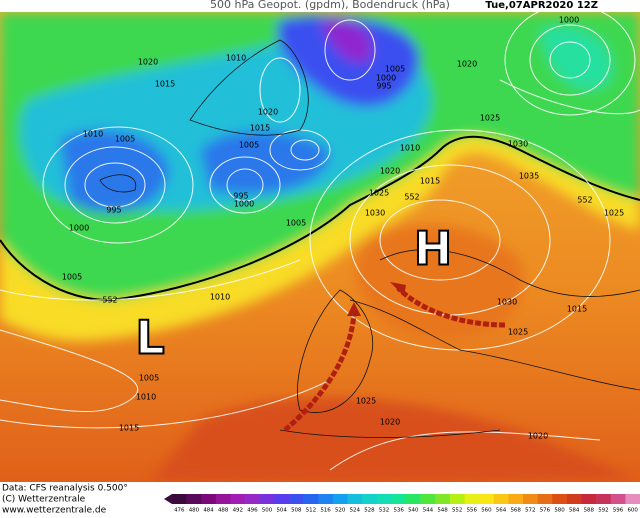 The image size is (640, 518). Describe the element at coordinates (267, 511) in the screenshot. I see `colorbar-label: 500` at that location.